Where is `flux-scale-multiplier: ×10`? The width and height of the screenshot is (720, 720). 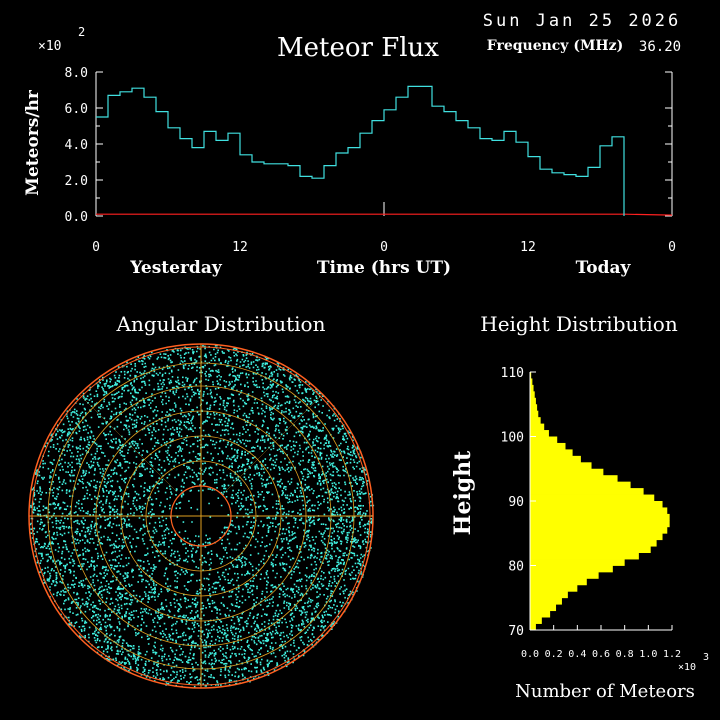
flux-scale-multiplier: ×10 is located at coordinates (49, 46).